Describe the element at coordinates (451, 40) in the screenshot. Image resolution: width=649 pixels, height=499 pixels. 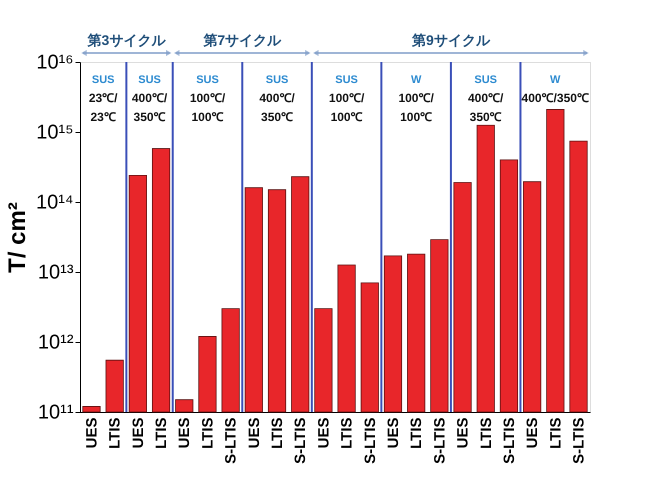
I see `text: 第9サイクル` at that location.